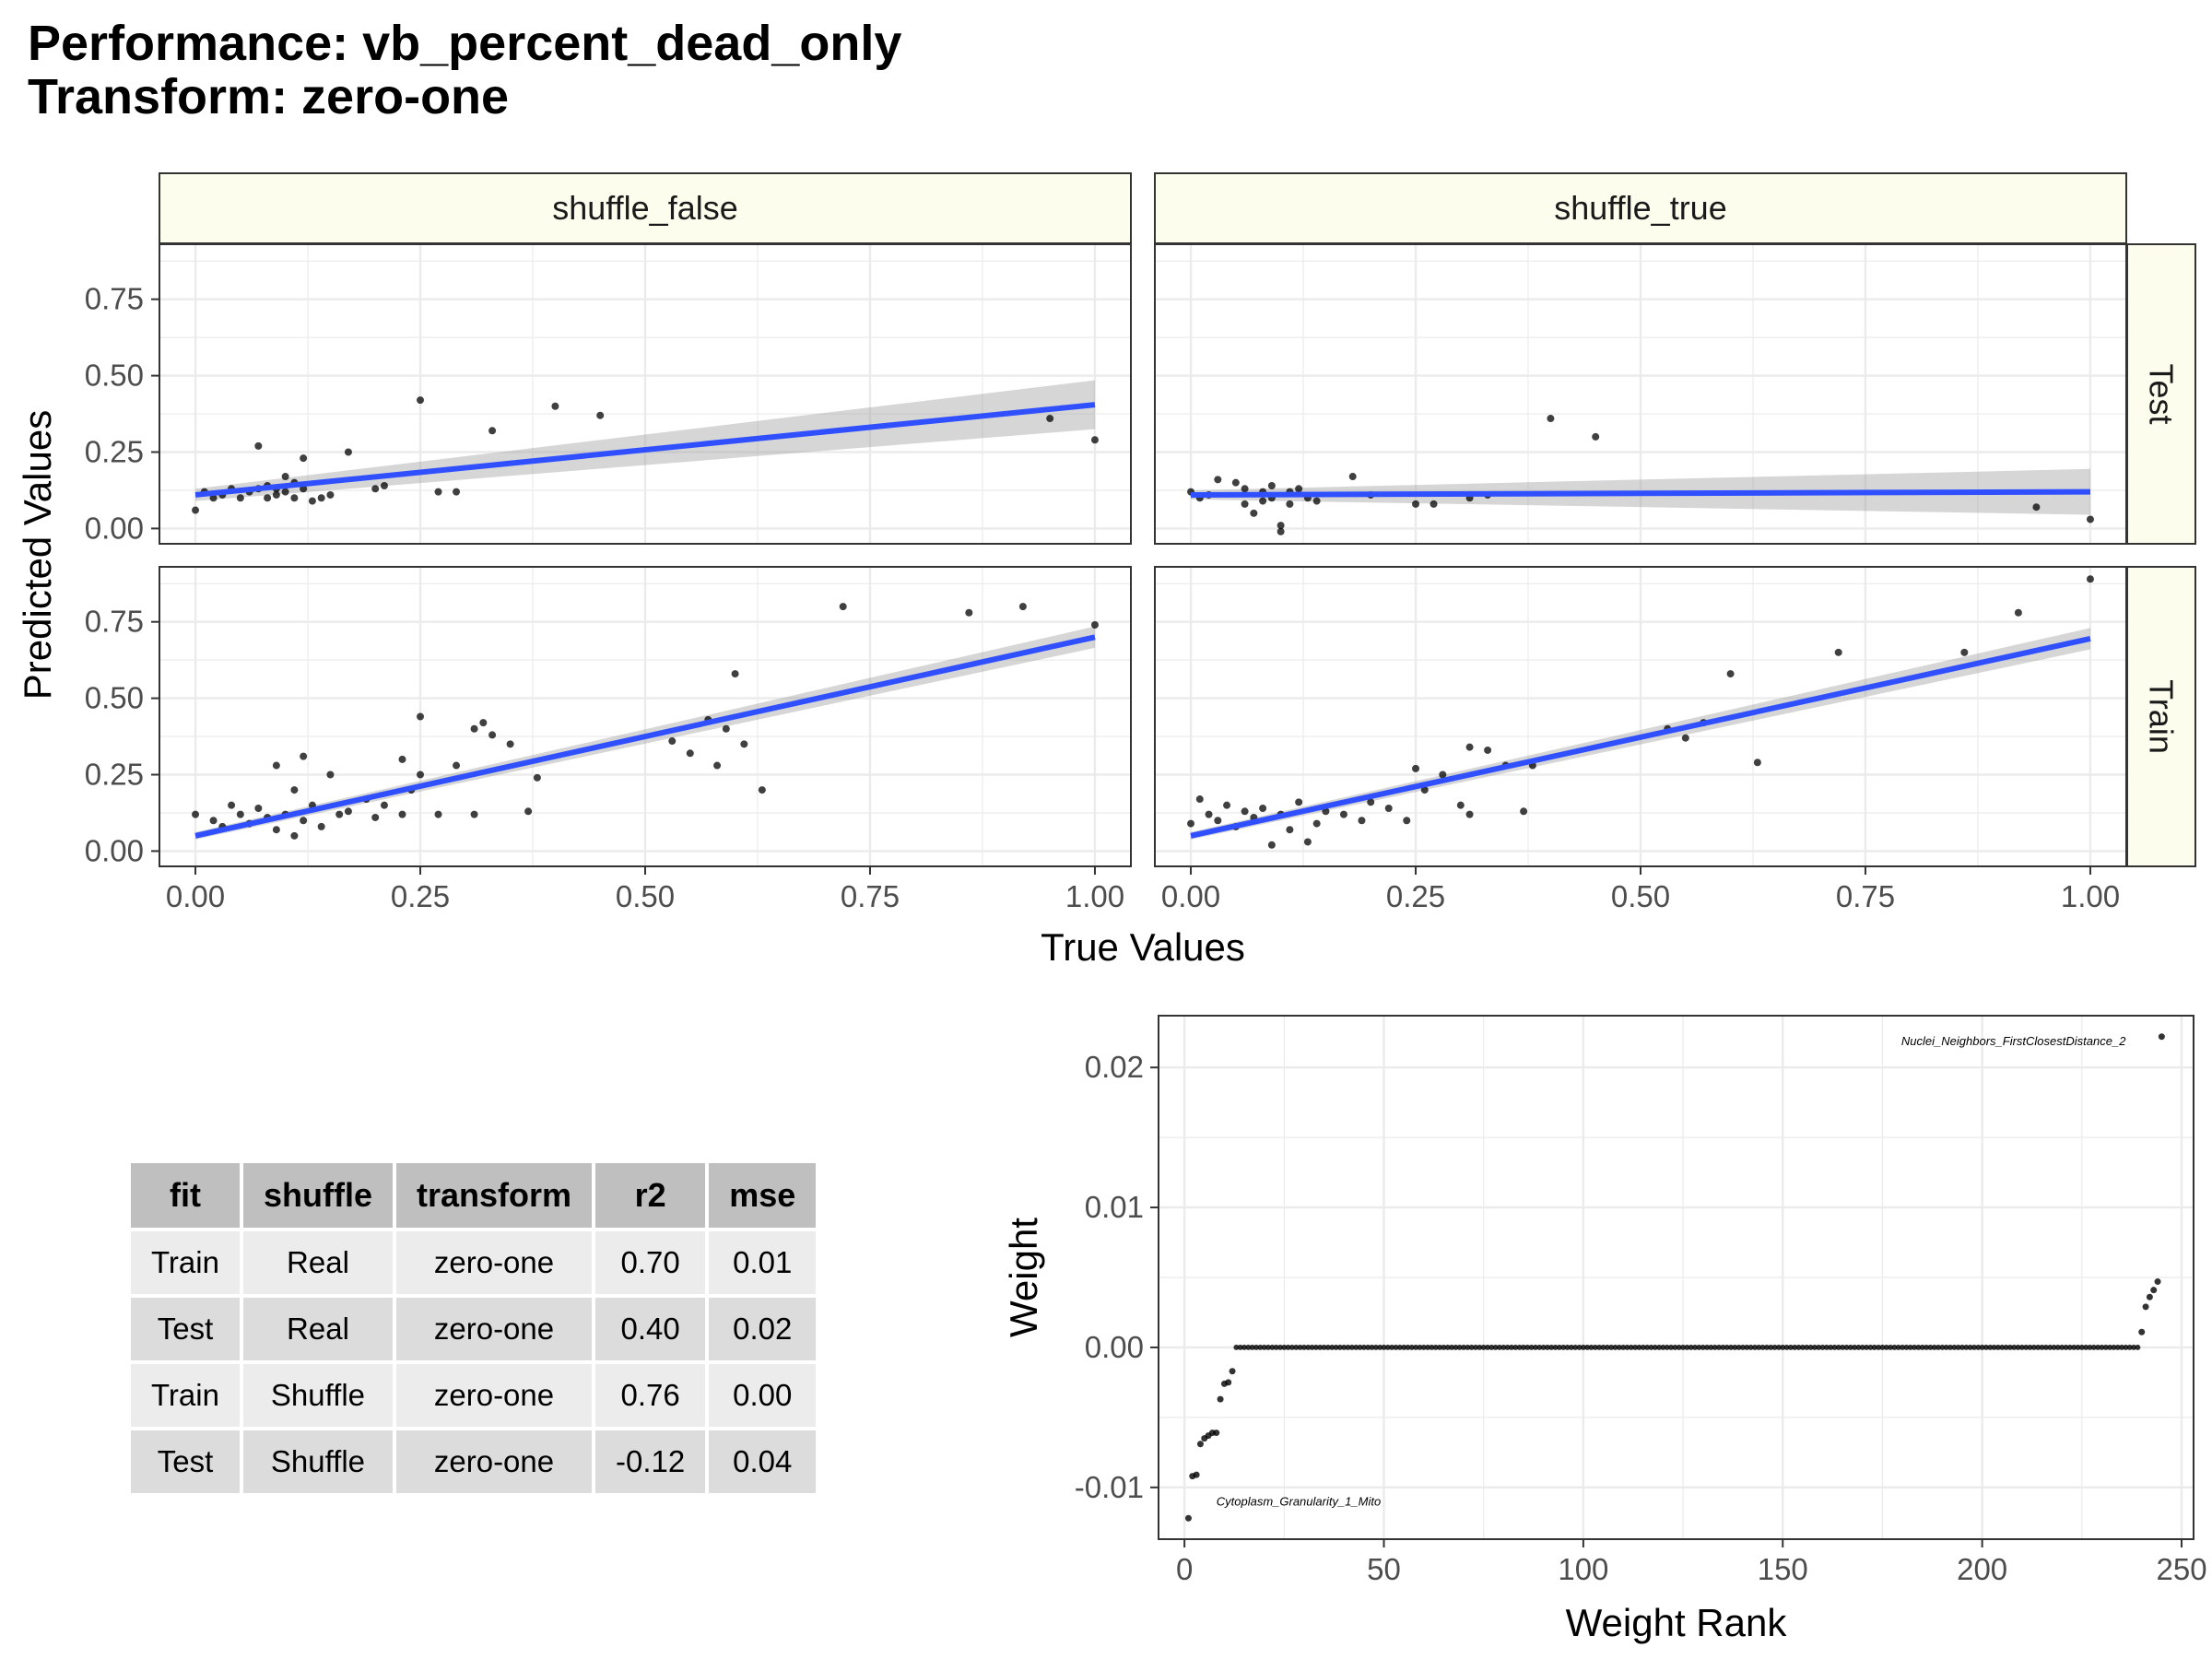  Describe the element at coordinates (474, 1195) in the screenshot. I see `table-header-row: fit shuffle transform r2 mse` at that location.